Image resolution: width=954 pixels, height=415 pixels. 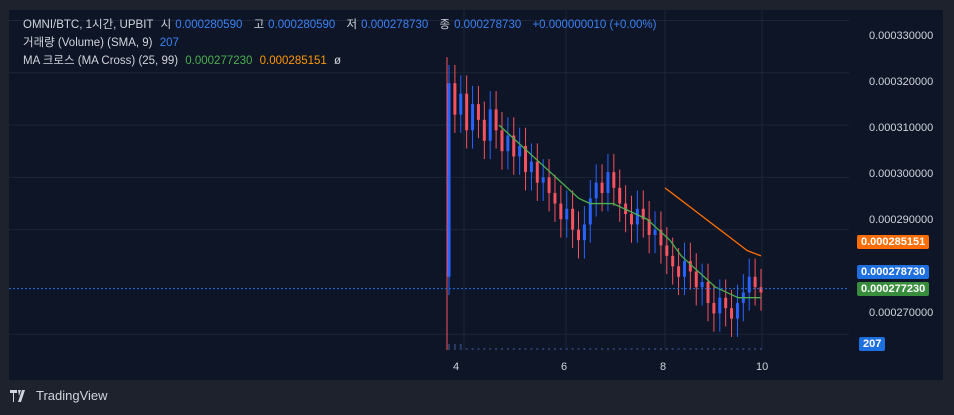 What do you see at coordinates (893, 289) in the screenshot?
I see `ma-fast-price-tag: 0.000277230` at bounding box center [893, 289].